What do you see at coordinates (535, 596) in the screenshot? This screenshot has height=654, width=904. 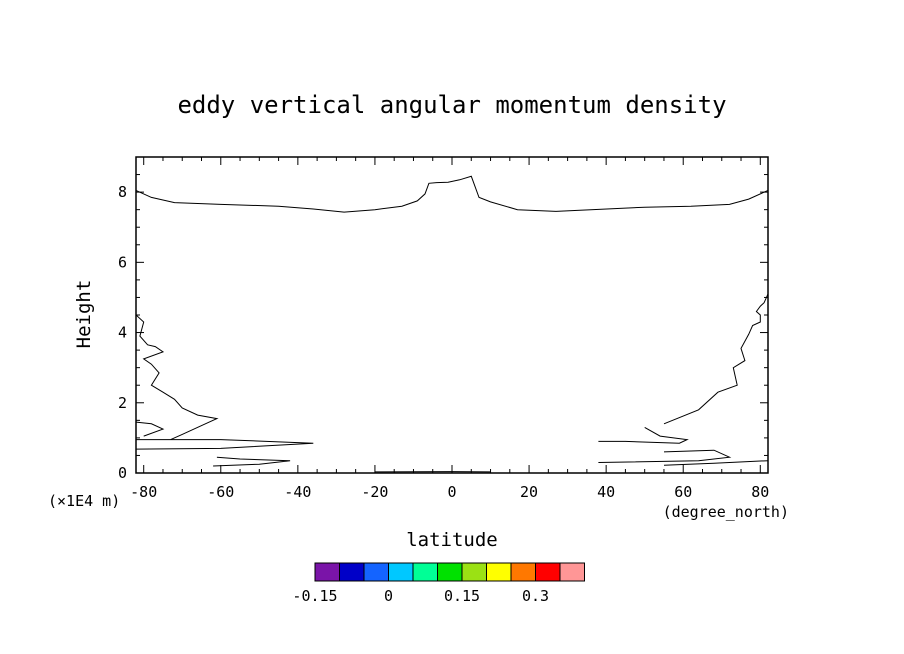 I see `legend-label: 0.3` at bounding box center [535, 596].